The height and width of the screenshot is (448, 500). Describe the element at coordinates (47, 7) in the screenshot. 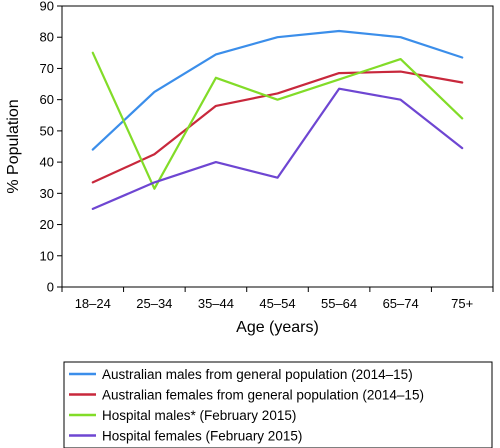

I see `y-tick-label: 90` at that location.